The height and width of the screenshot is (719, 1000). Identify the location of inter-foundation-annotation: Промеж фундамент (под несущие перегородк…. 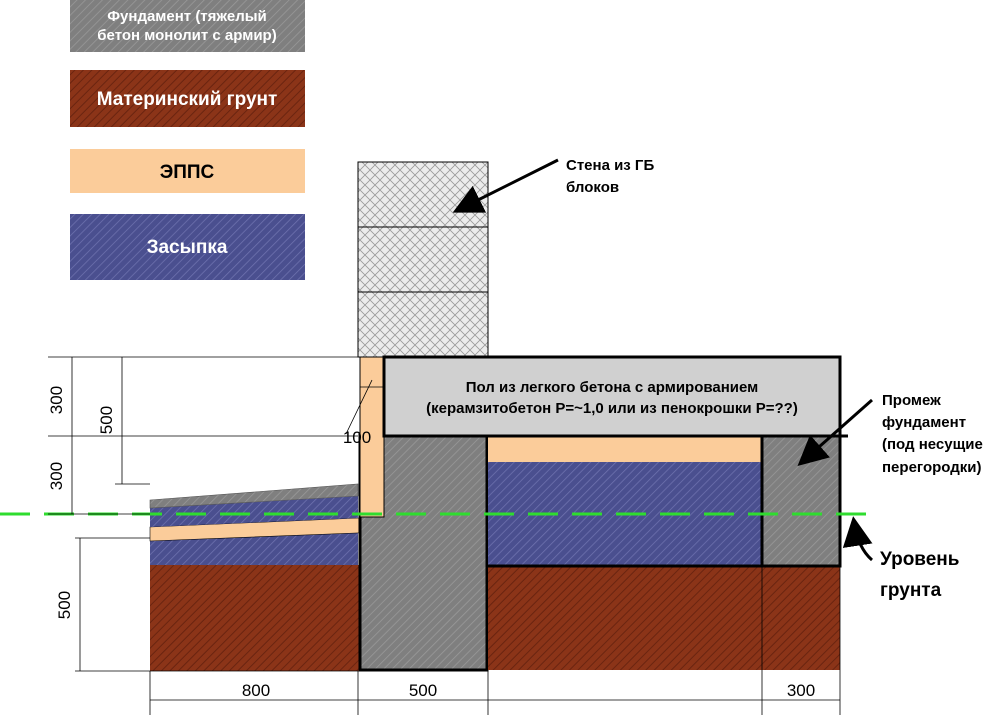
(890, 434).